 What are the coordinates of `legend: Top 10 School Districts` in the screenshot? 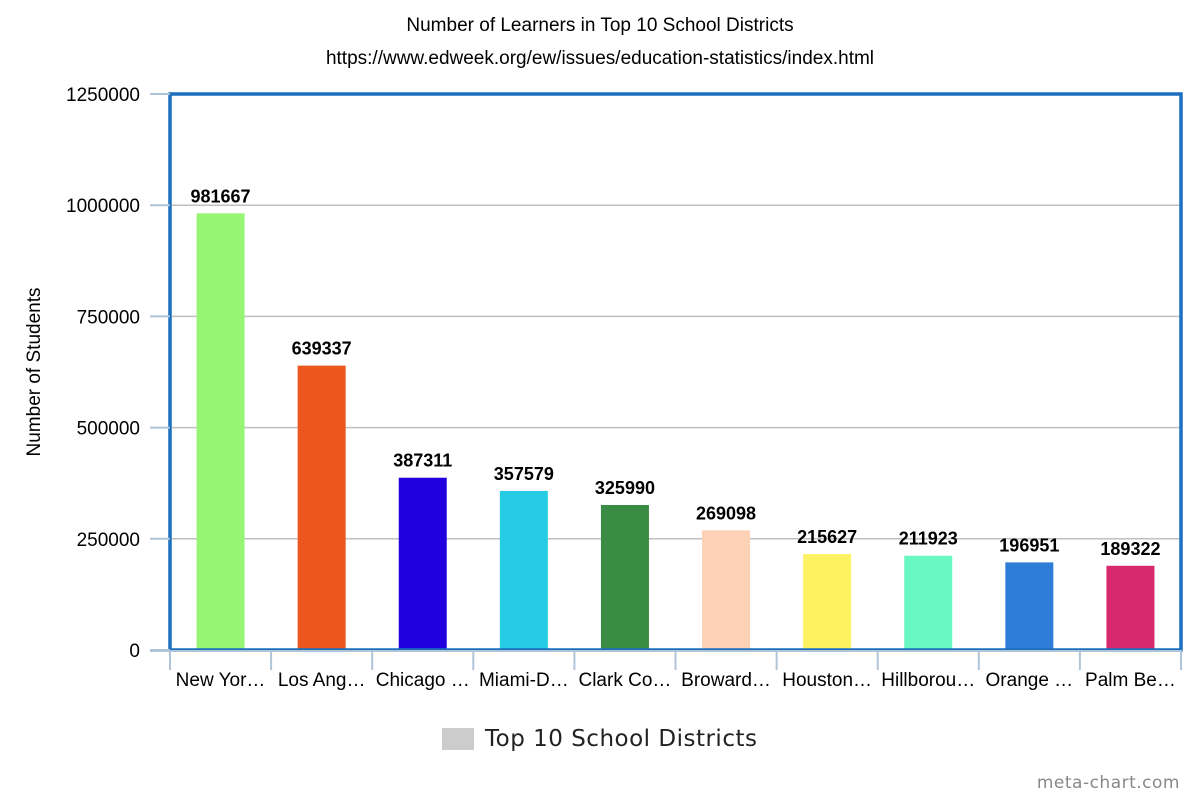 It's located at (599, 739).